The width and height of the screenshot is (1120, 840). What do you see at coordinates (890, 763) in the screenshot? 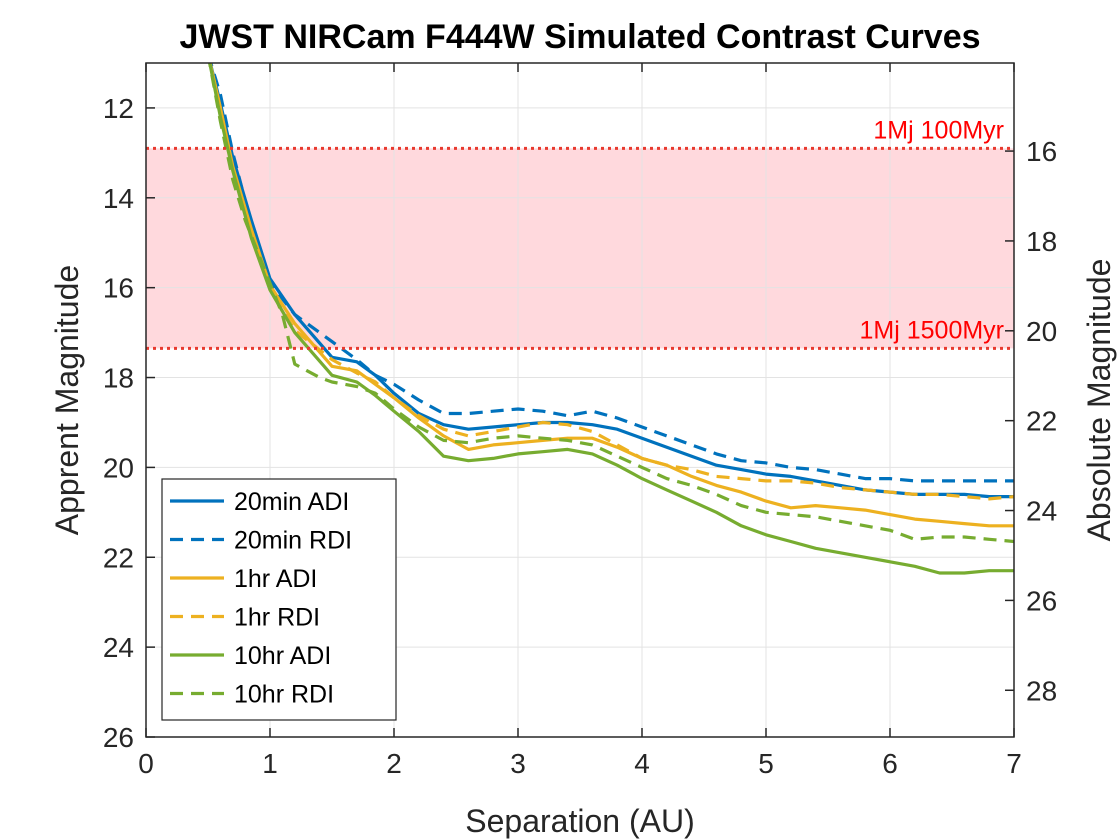
I see `x-tick-label: 6` at bounding box center [890, 763].